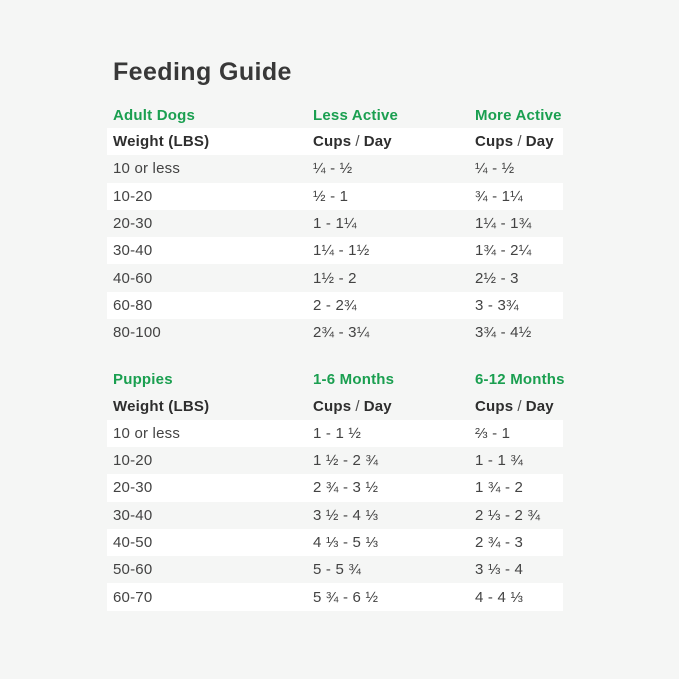 The width and height of the screenshot is (679, 679). I want to click on adult-section-header-row: Adult Dogs Less Active More Active, so click(335, 115).